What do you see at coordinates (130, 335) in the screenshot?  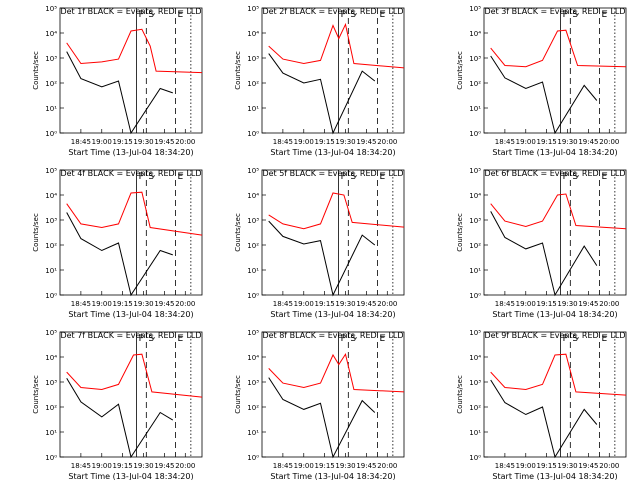 I see `panel-title: Det 7f BLACK = Events, RED = LLD` at bounding box center [130, 335].